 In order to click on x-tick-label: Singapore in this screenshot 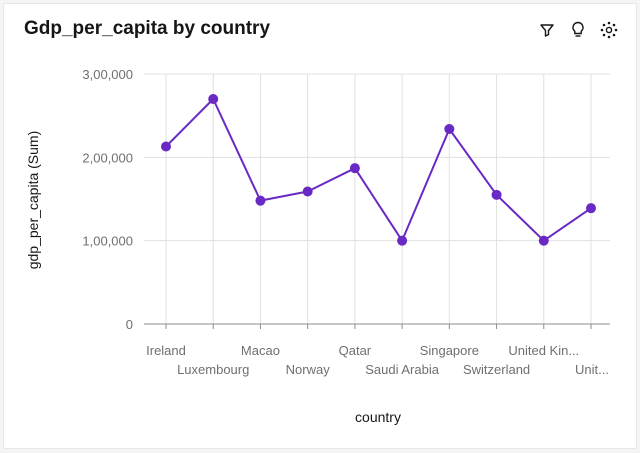, I will do `click(449, 350)`.